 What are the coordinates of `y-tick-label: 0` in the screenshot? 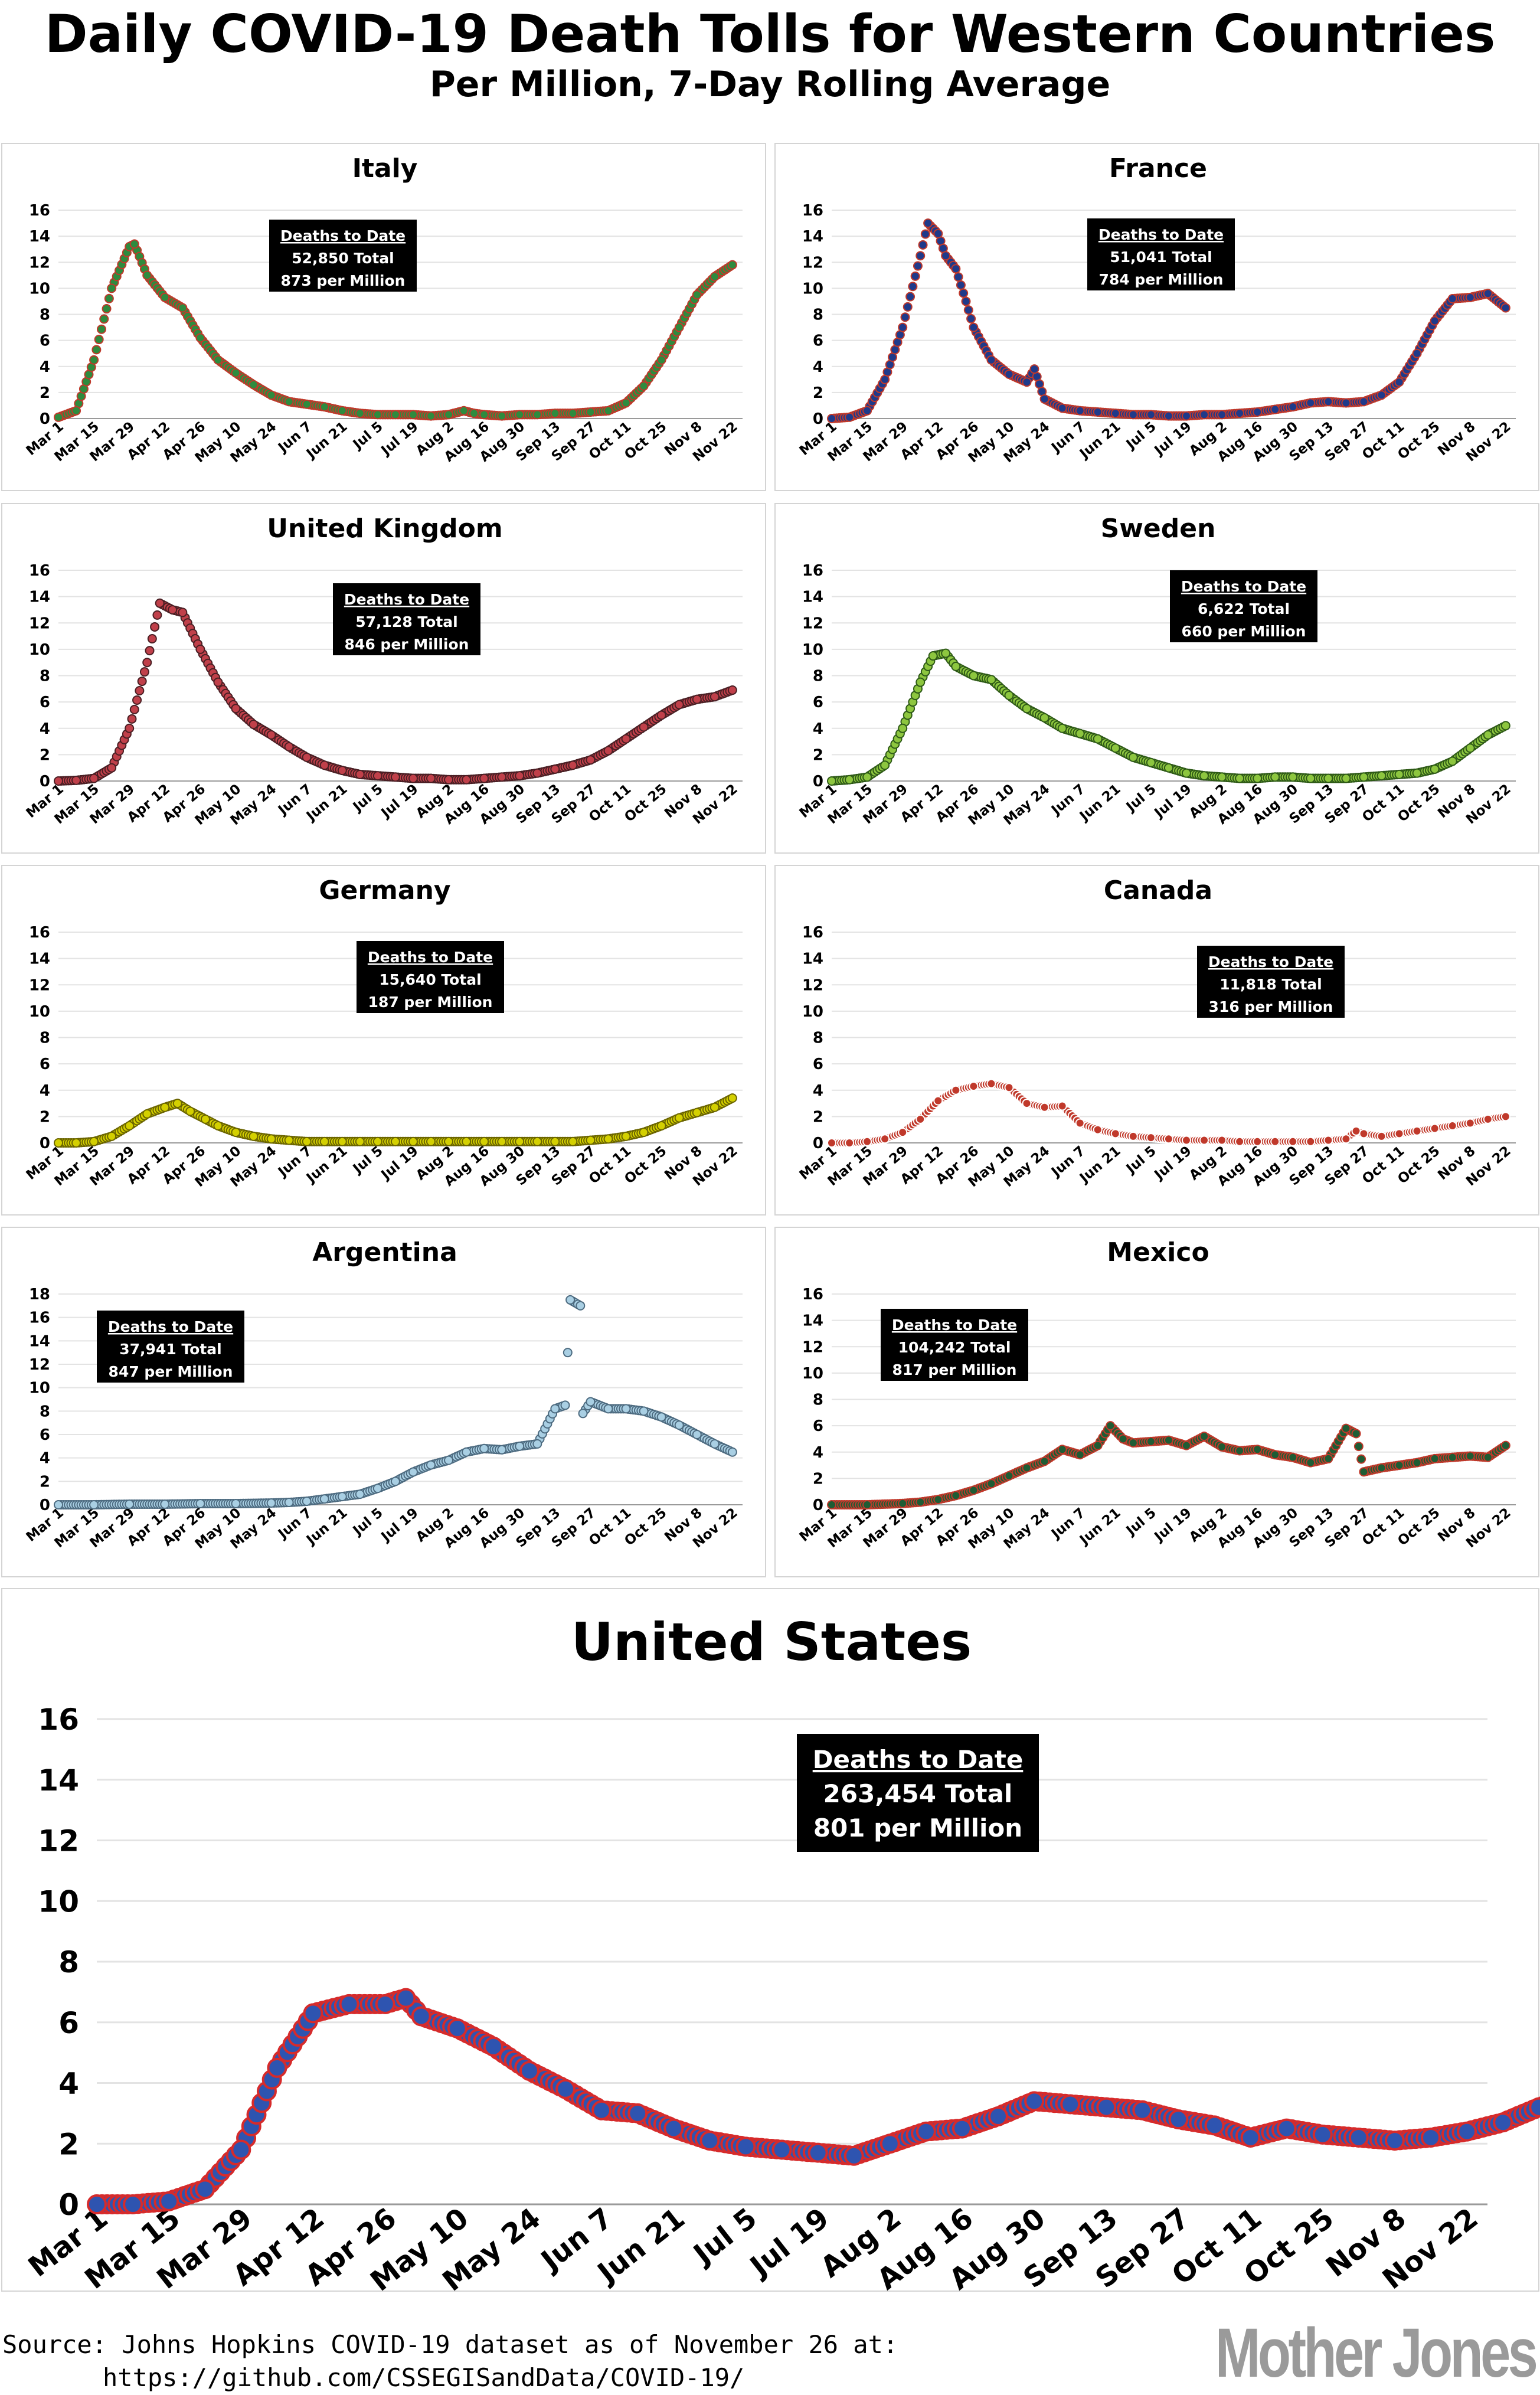 It's located at (818, 781).